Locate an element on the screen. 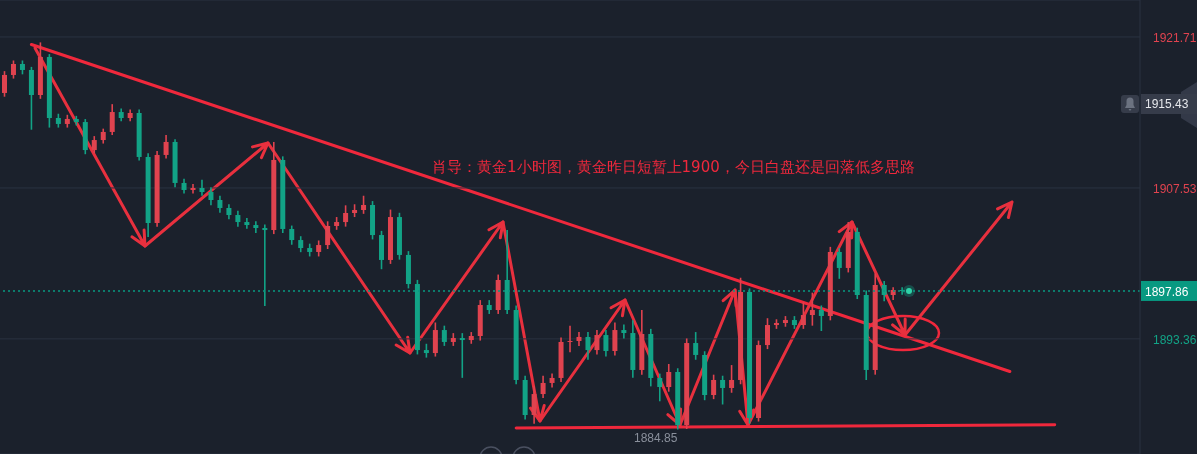  y-tick-label: 1893.36 is located at coordinates (1175, 339).